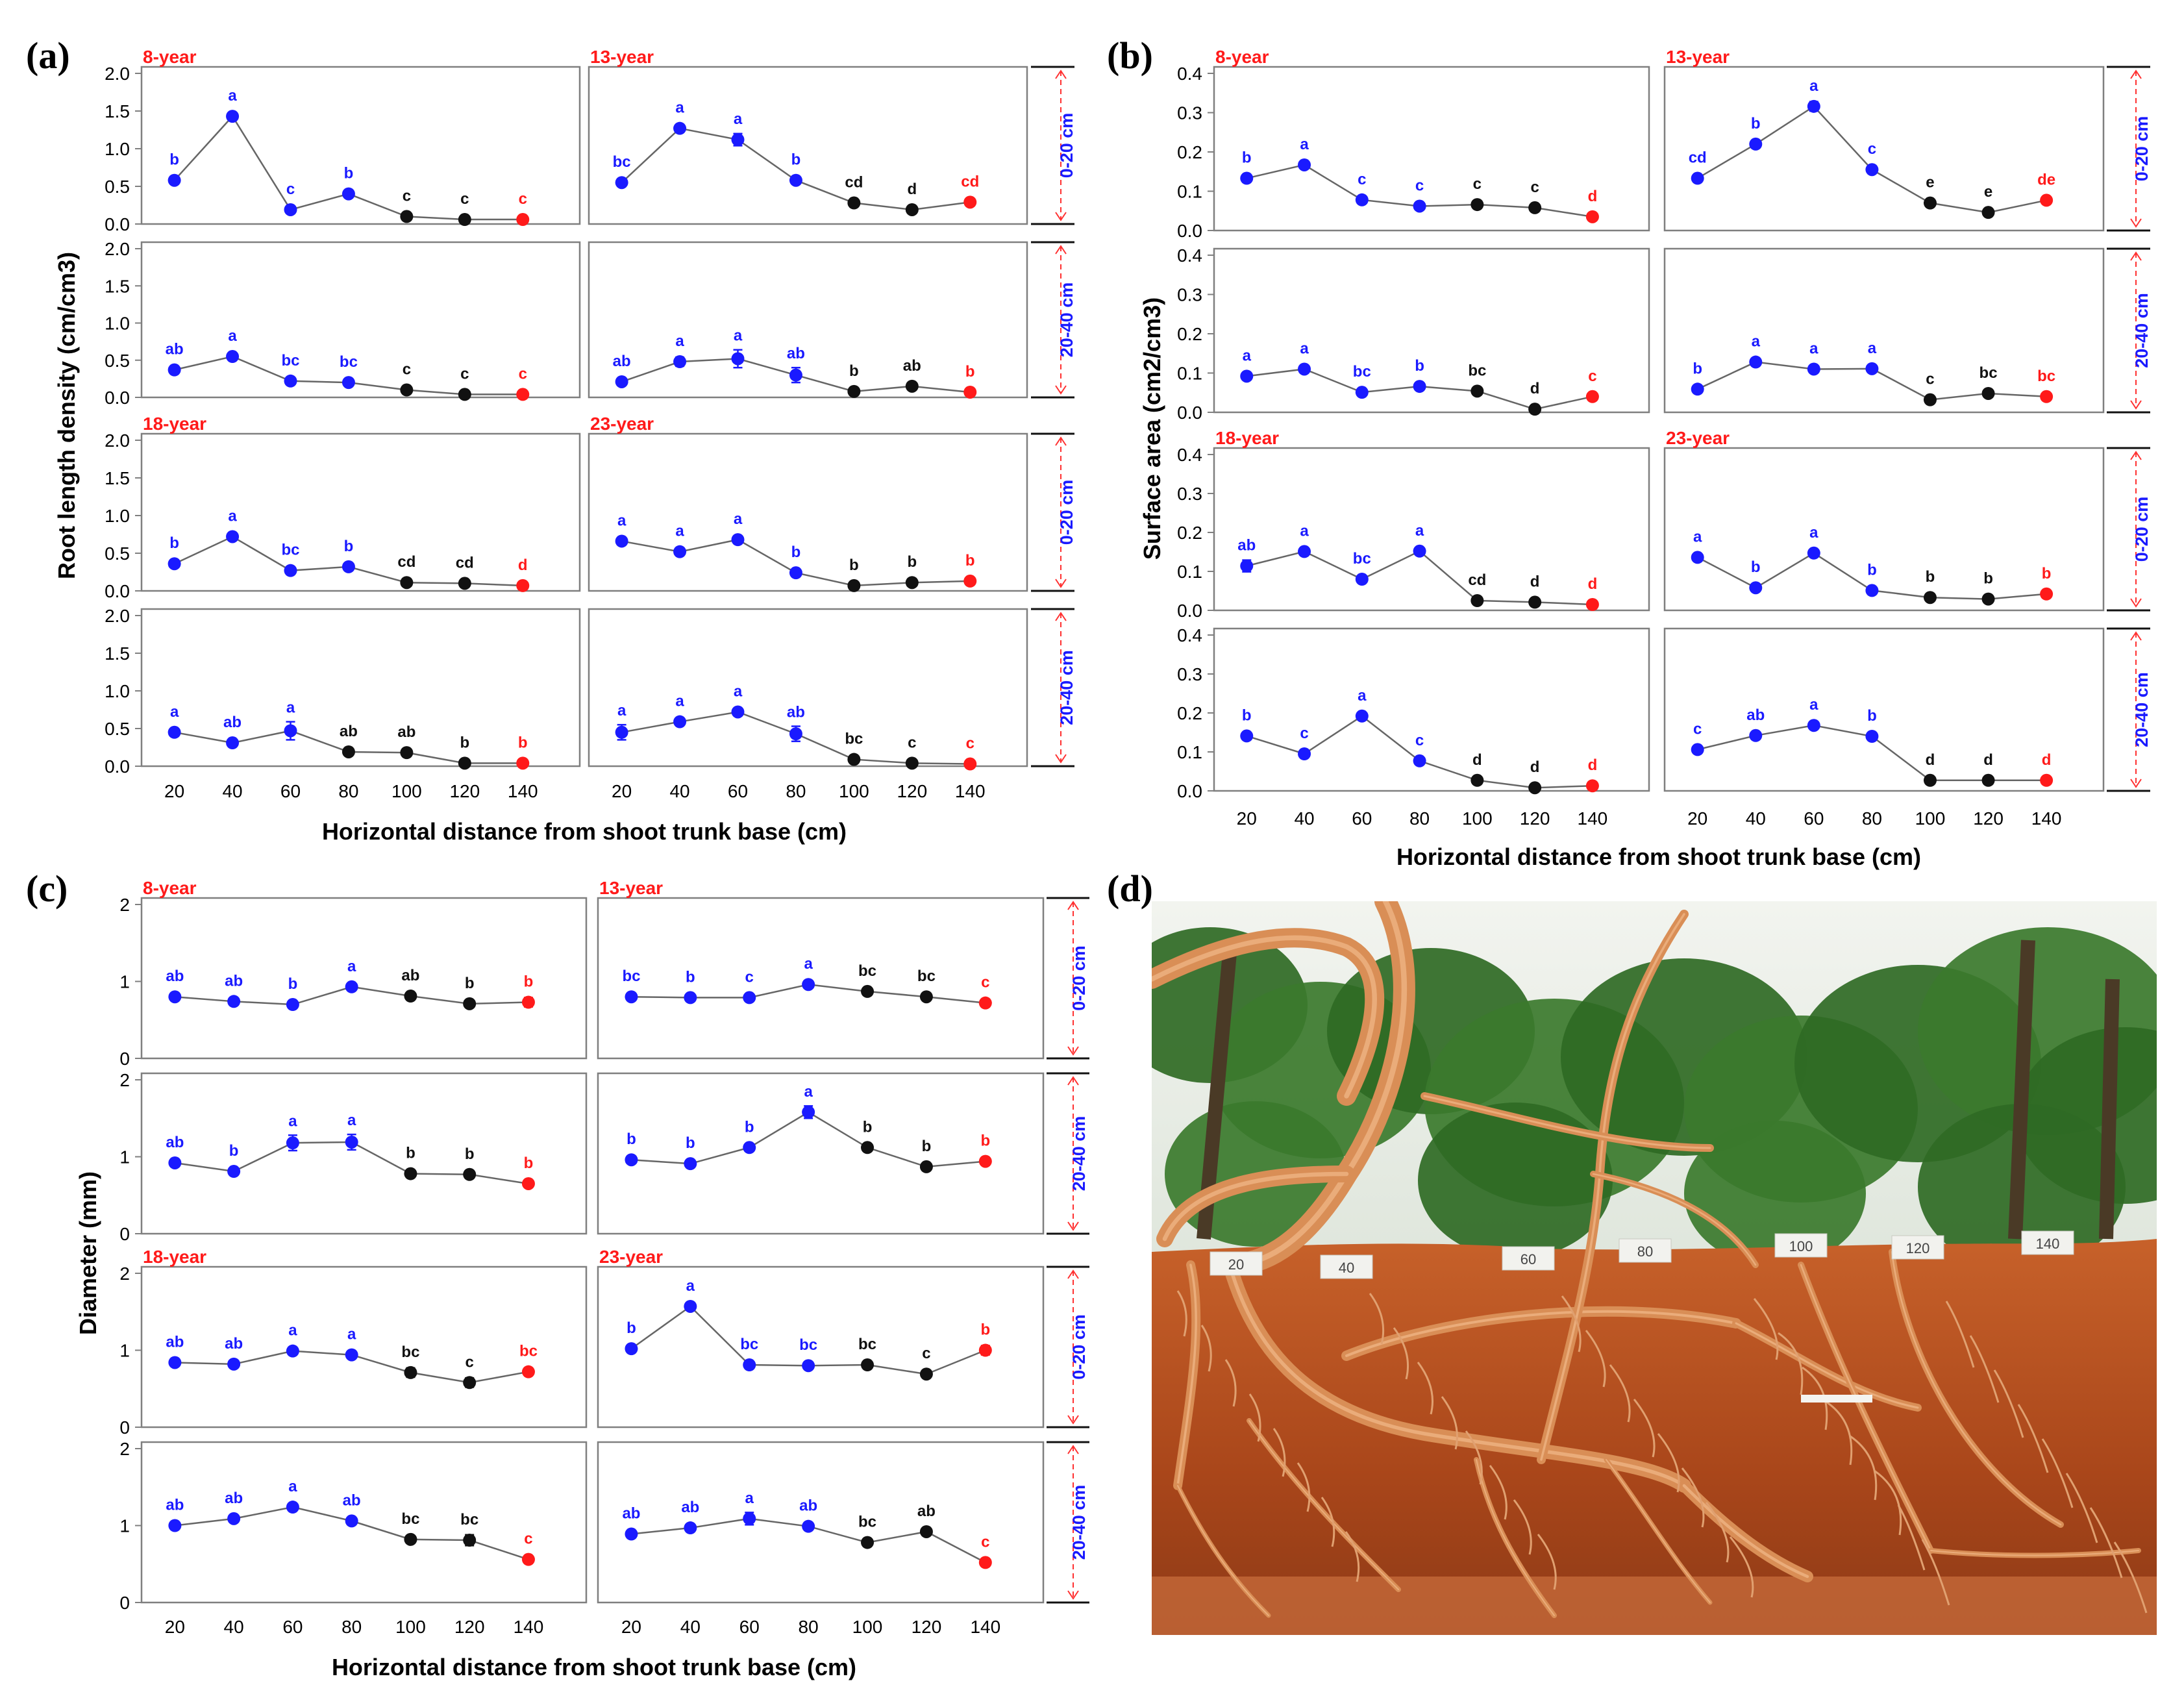  I want to click on x-tick-label: 40, so click(1756, 818).